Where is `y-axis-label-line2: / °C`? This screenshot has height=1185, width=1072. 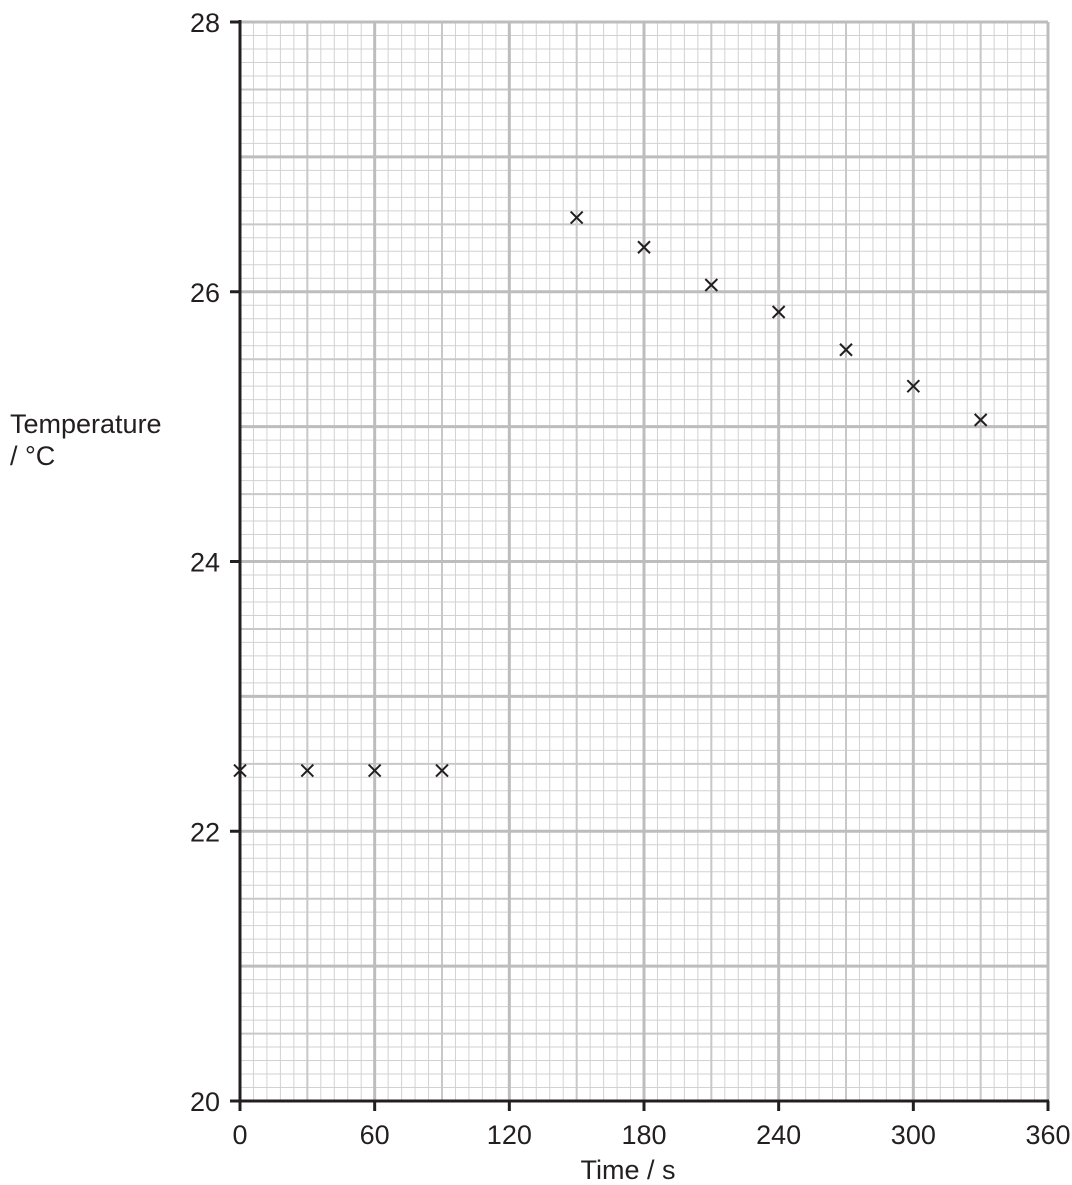
y-axis-label-line2: / °C is located at coordinates (33, 456).